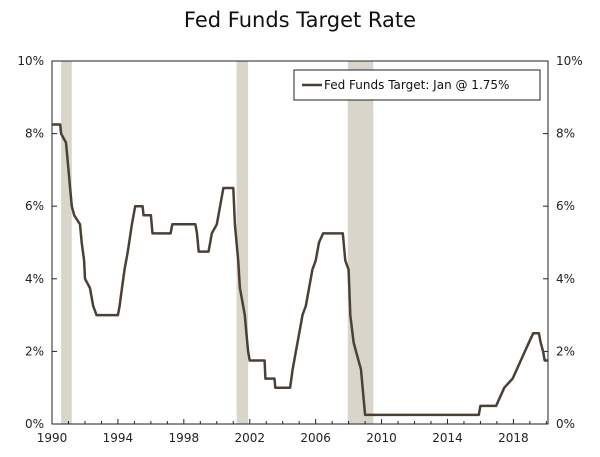 The width and height of the screenshot is (600, 457). I want to click on y-tick-label-right: 2%, so click(565, 351).